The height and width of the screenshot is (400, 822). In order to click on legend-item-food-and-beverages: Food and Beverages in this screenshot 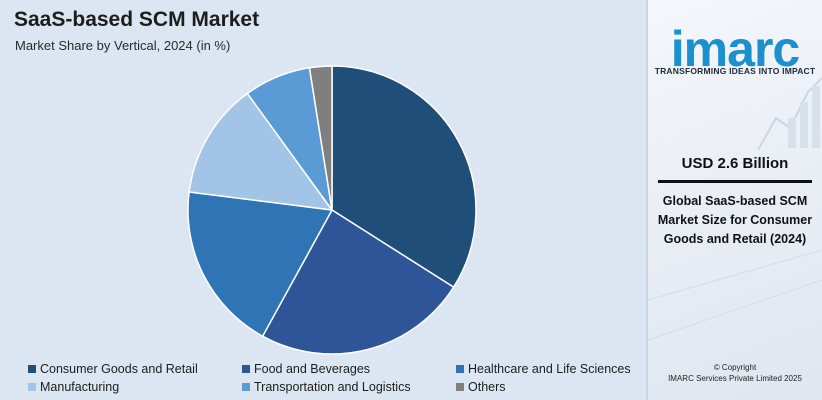, I will do `click(306, 369)`.